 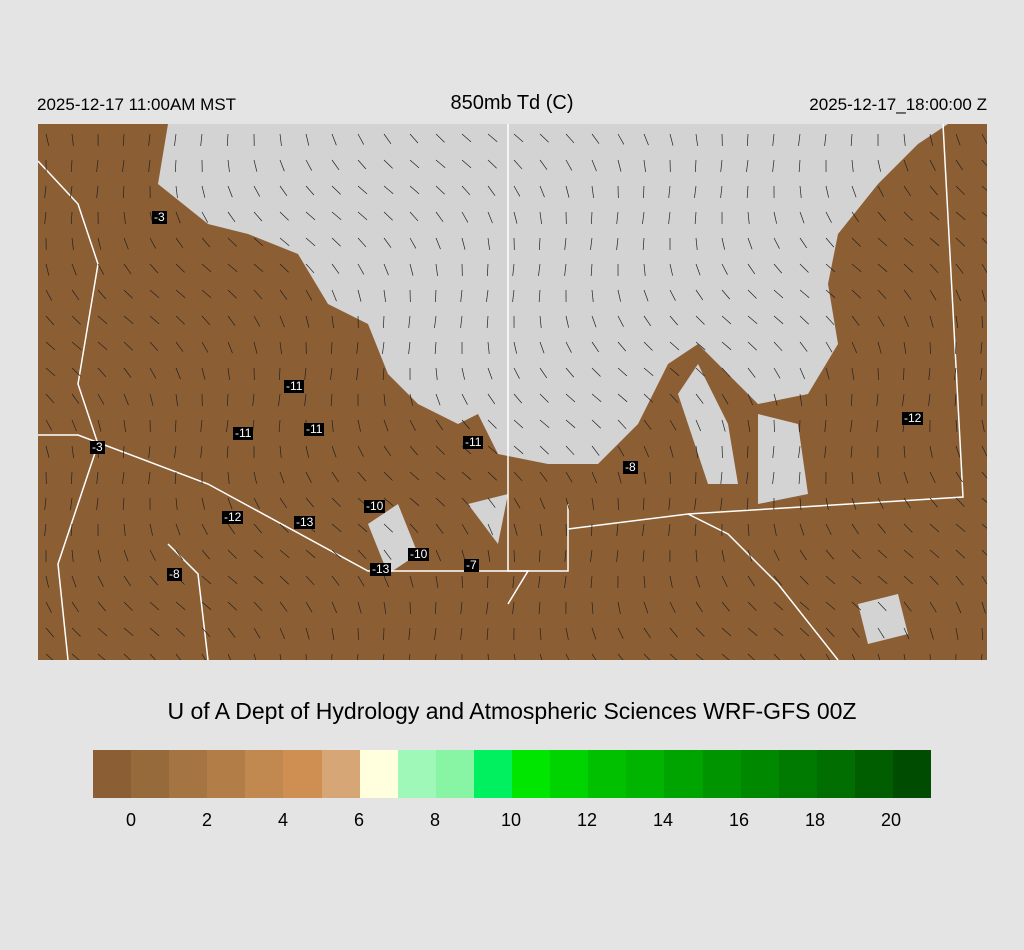 I want to click on colorbar-tick: 4, so click(x=282, y=820).